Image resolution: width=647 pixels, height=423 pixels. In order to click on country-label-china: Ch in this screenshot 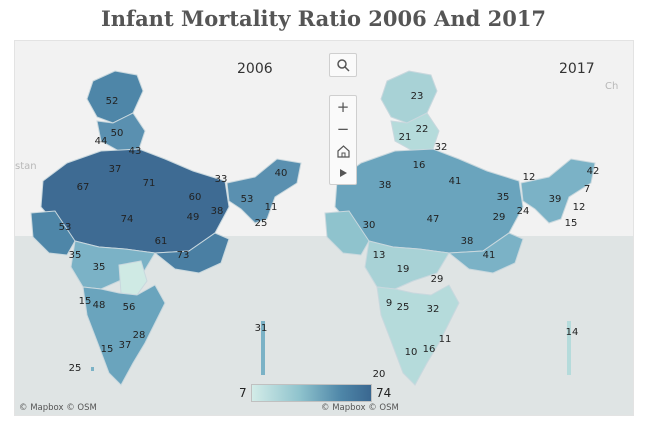, I will do `click(611, 86)`.